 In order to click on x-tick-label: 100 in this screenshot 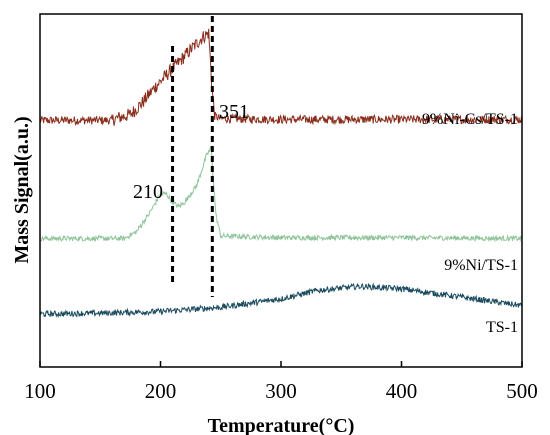, I will do `click(40, 391)`.